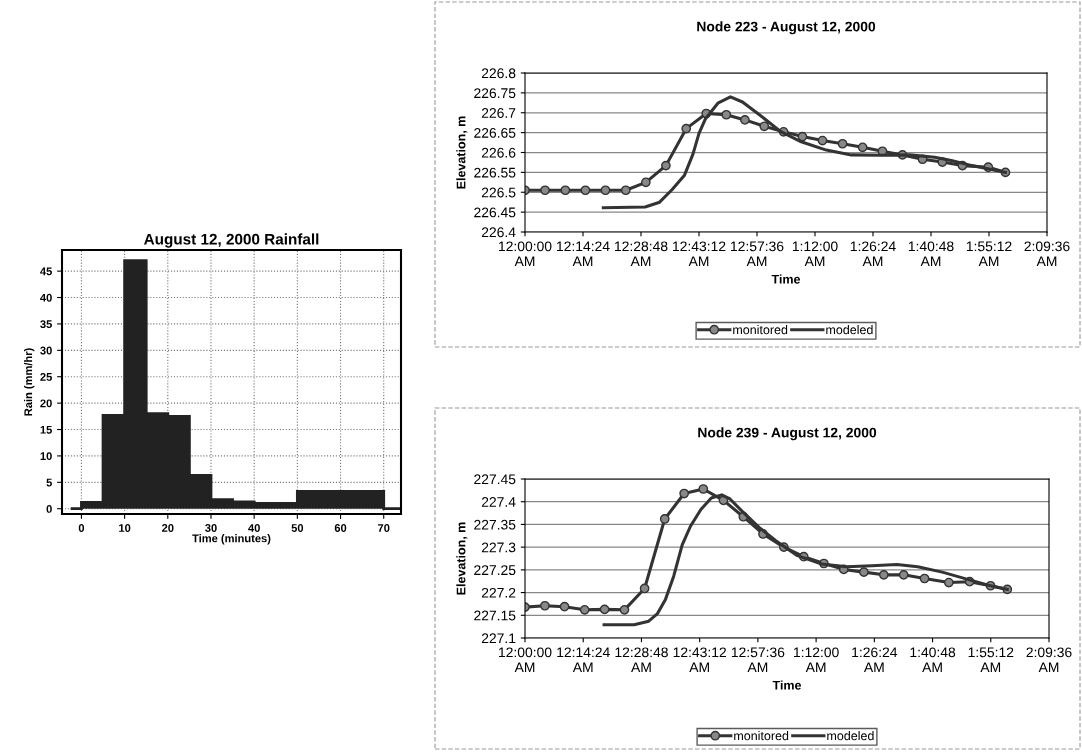 The height and width of the screenshot is (753, 1082). Describe the element at coordinates (46, 271) in the screenshot. I see `y-tick-label: 45` at that location.